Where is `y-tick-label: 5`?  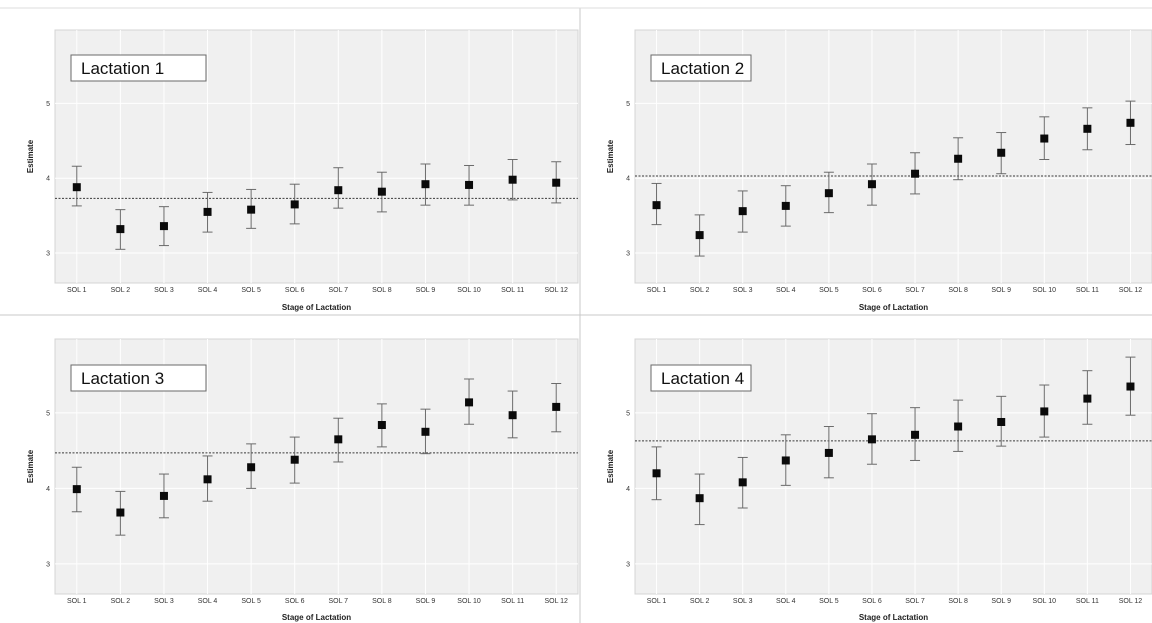
y-tick-label: 5 is located at coordinates (628, 413).